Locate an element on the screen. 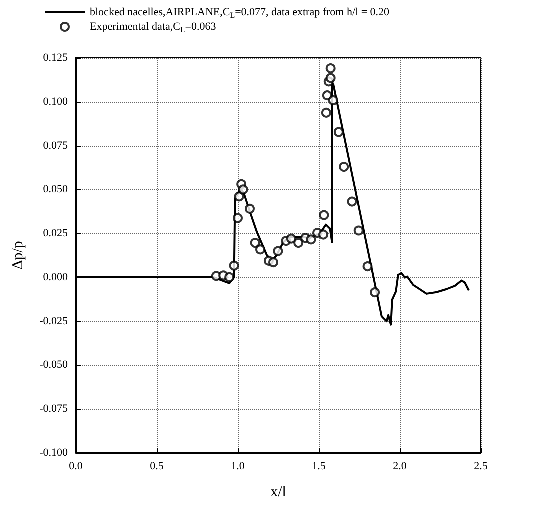 This screenshot has width=533, height=505. x-tick-label: 1.0 is located at coordinates (238, 466).